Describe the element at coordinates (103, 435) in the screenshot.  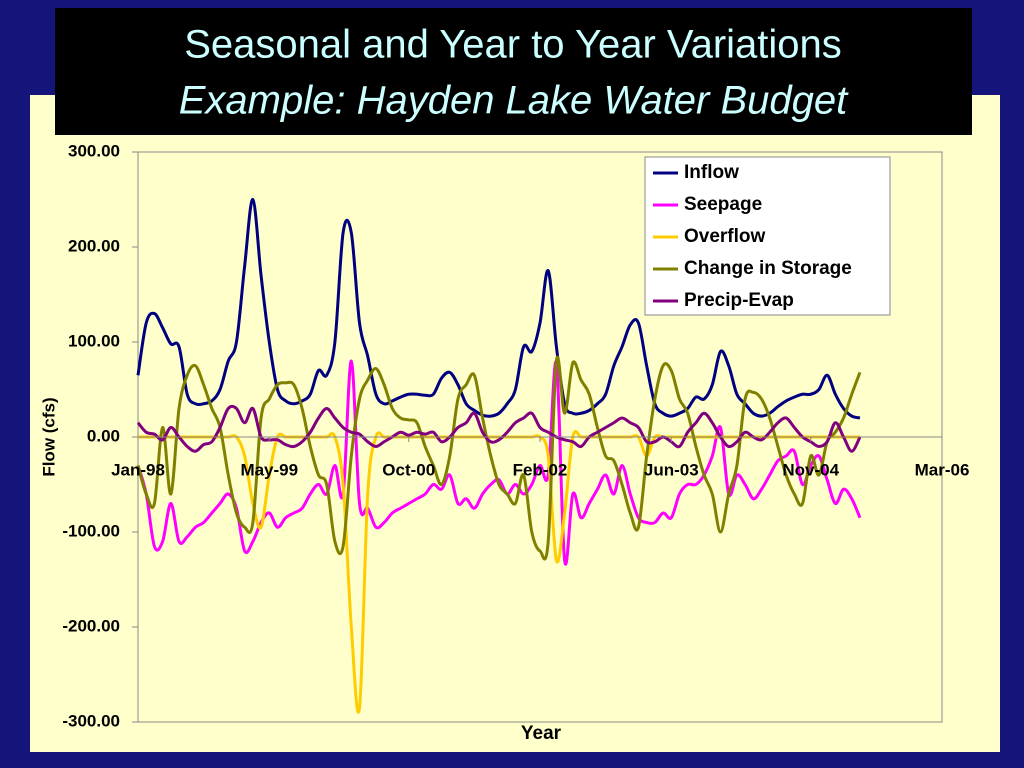
I see `y-tick-label: 0.00` at that location.